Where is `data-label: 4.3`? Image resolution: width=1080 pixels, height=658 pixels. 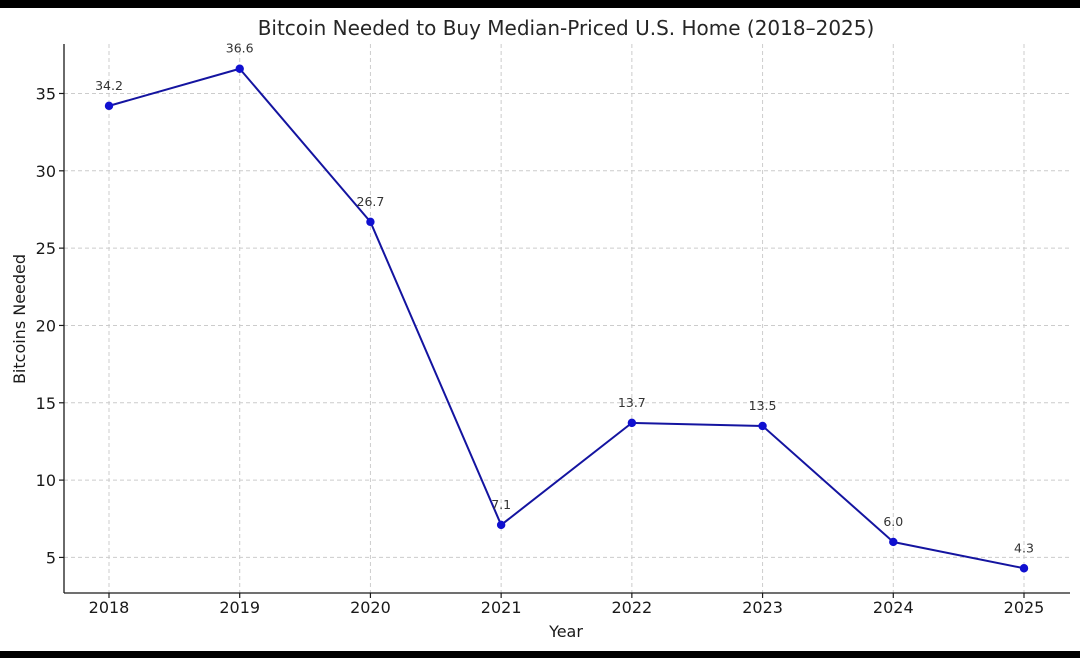 data-label: 4.3 is located at coordinates (1024, 547).